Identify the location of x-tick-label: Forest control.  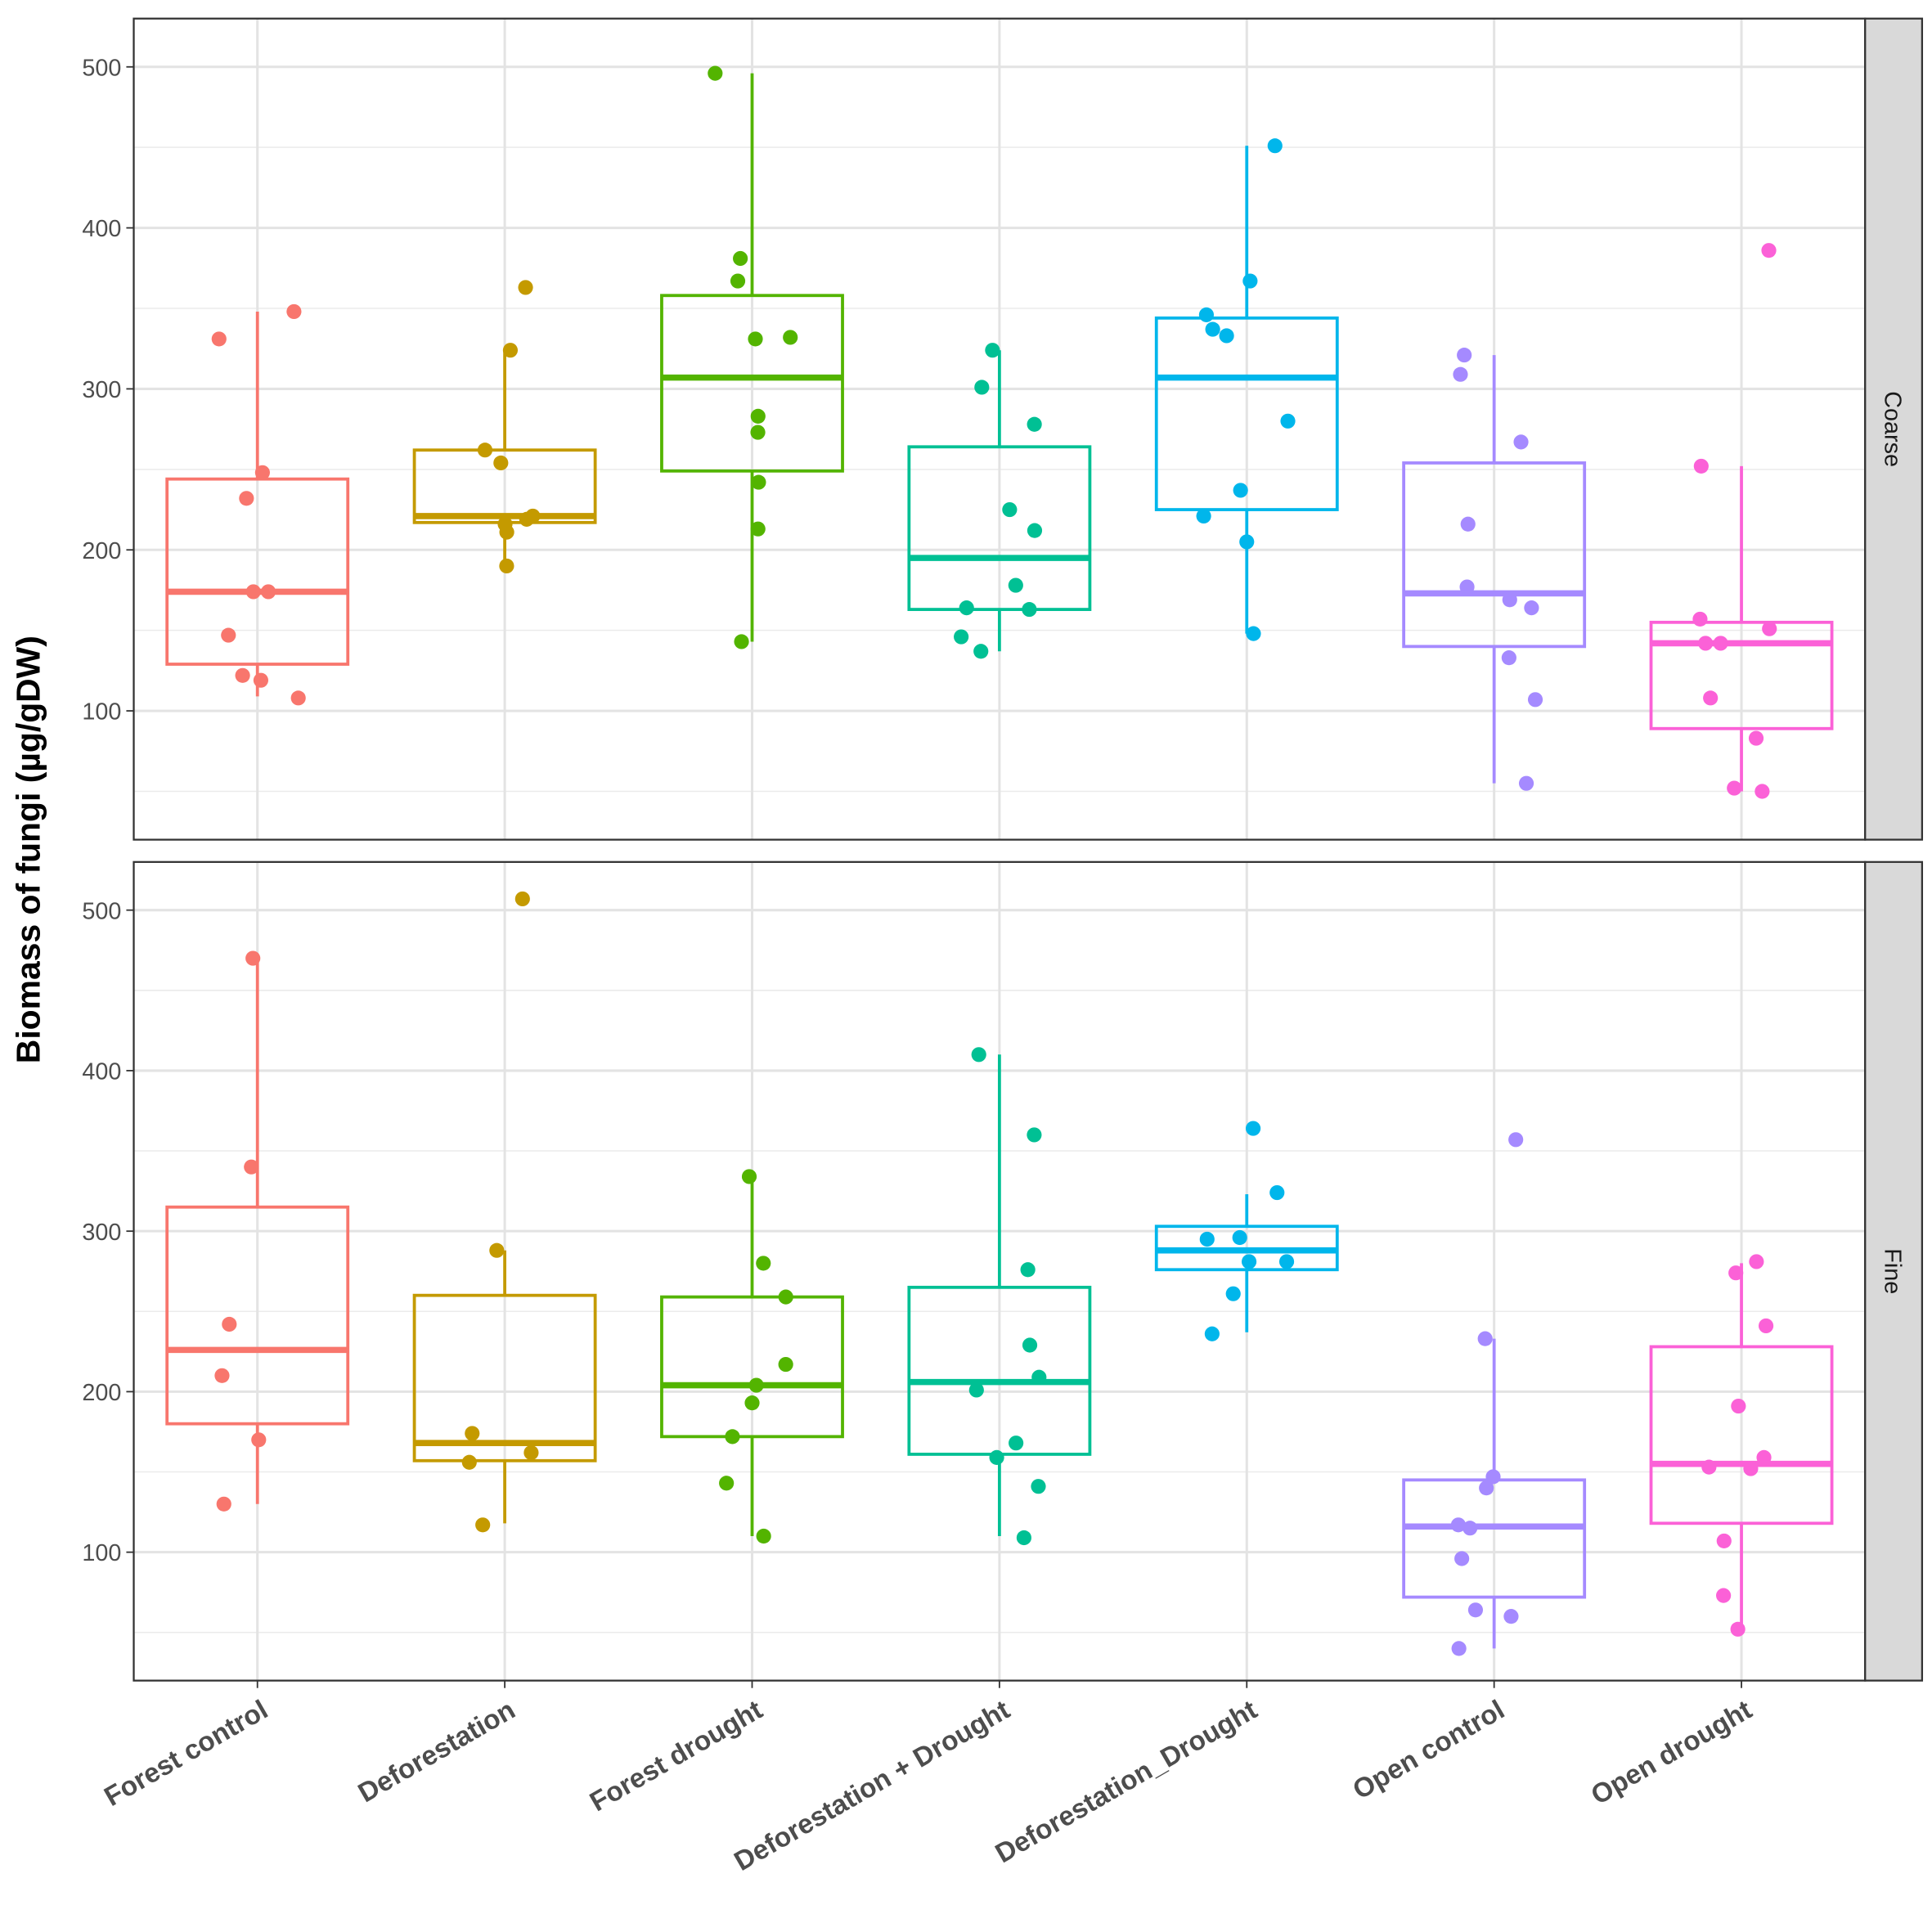
(187, 1754).